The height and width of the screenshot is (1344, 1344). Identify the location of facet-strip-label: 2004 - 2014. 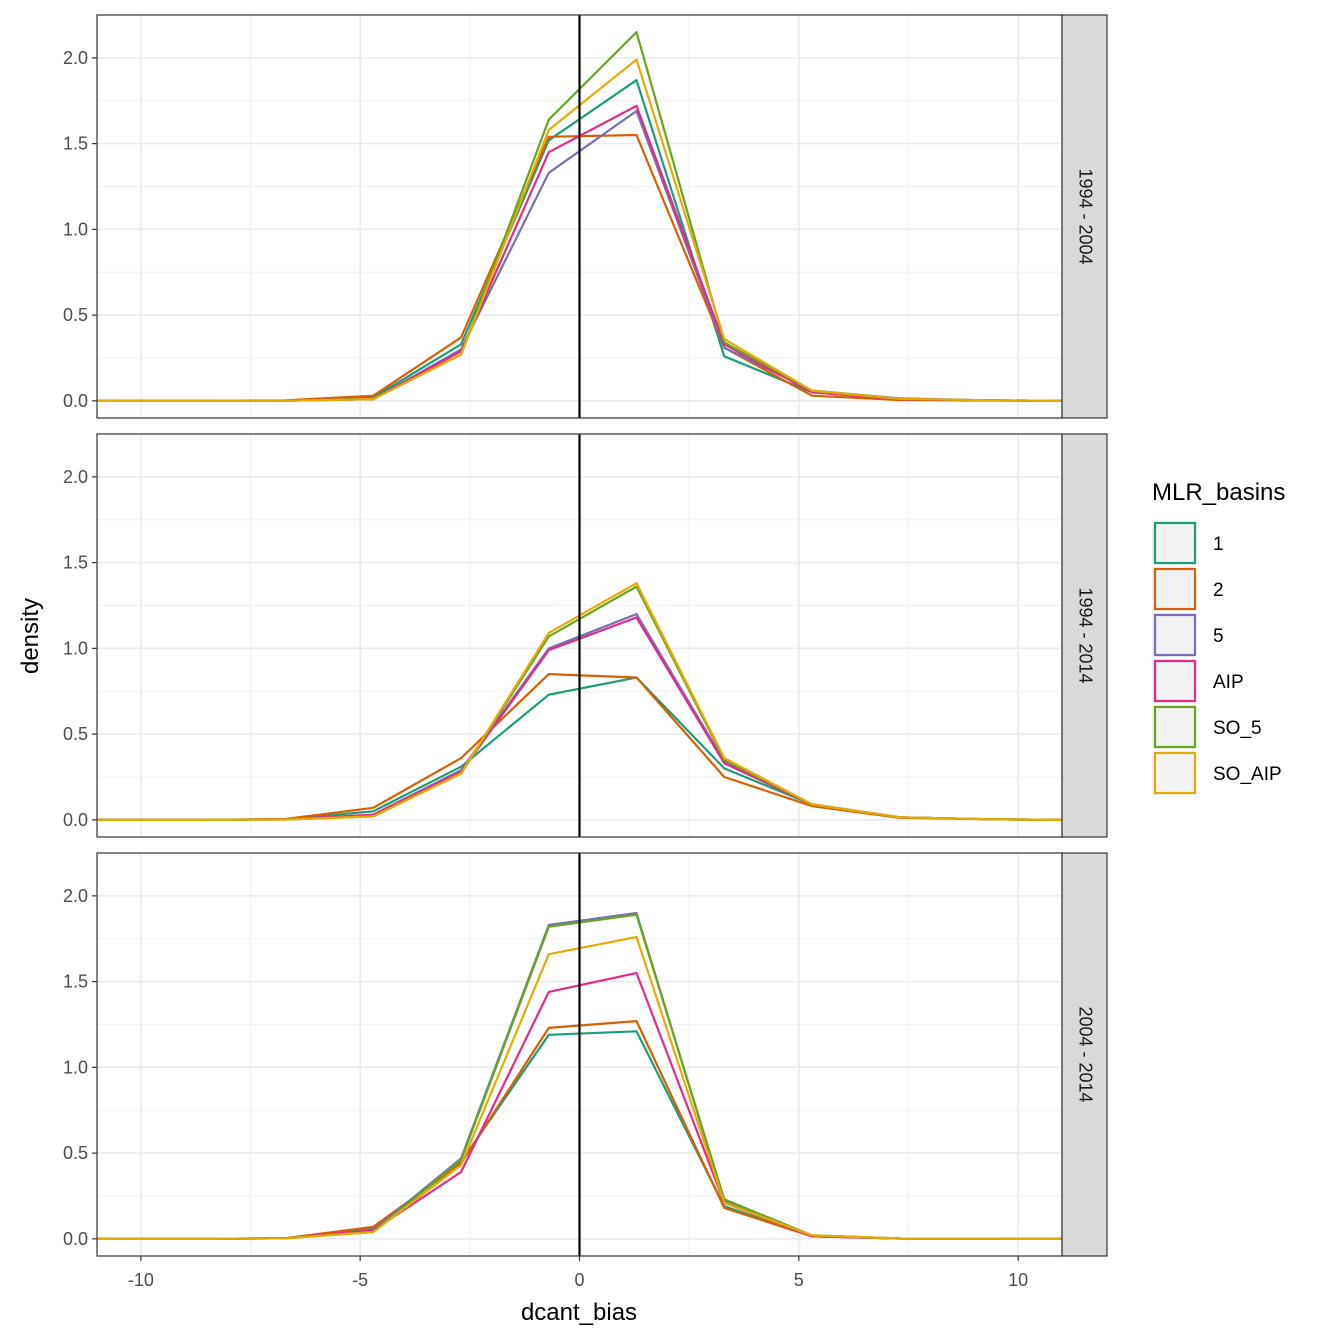
(1086, 1054).